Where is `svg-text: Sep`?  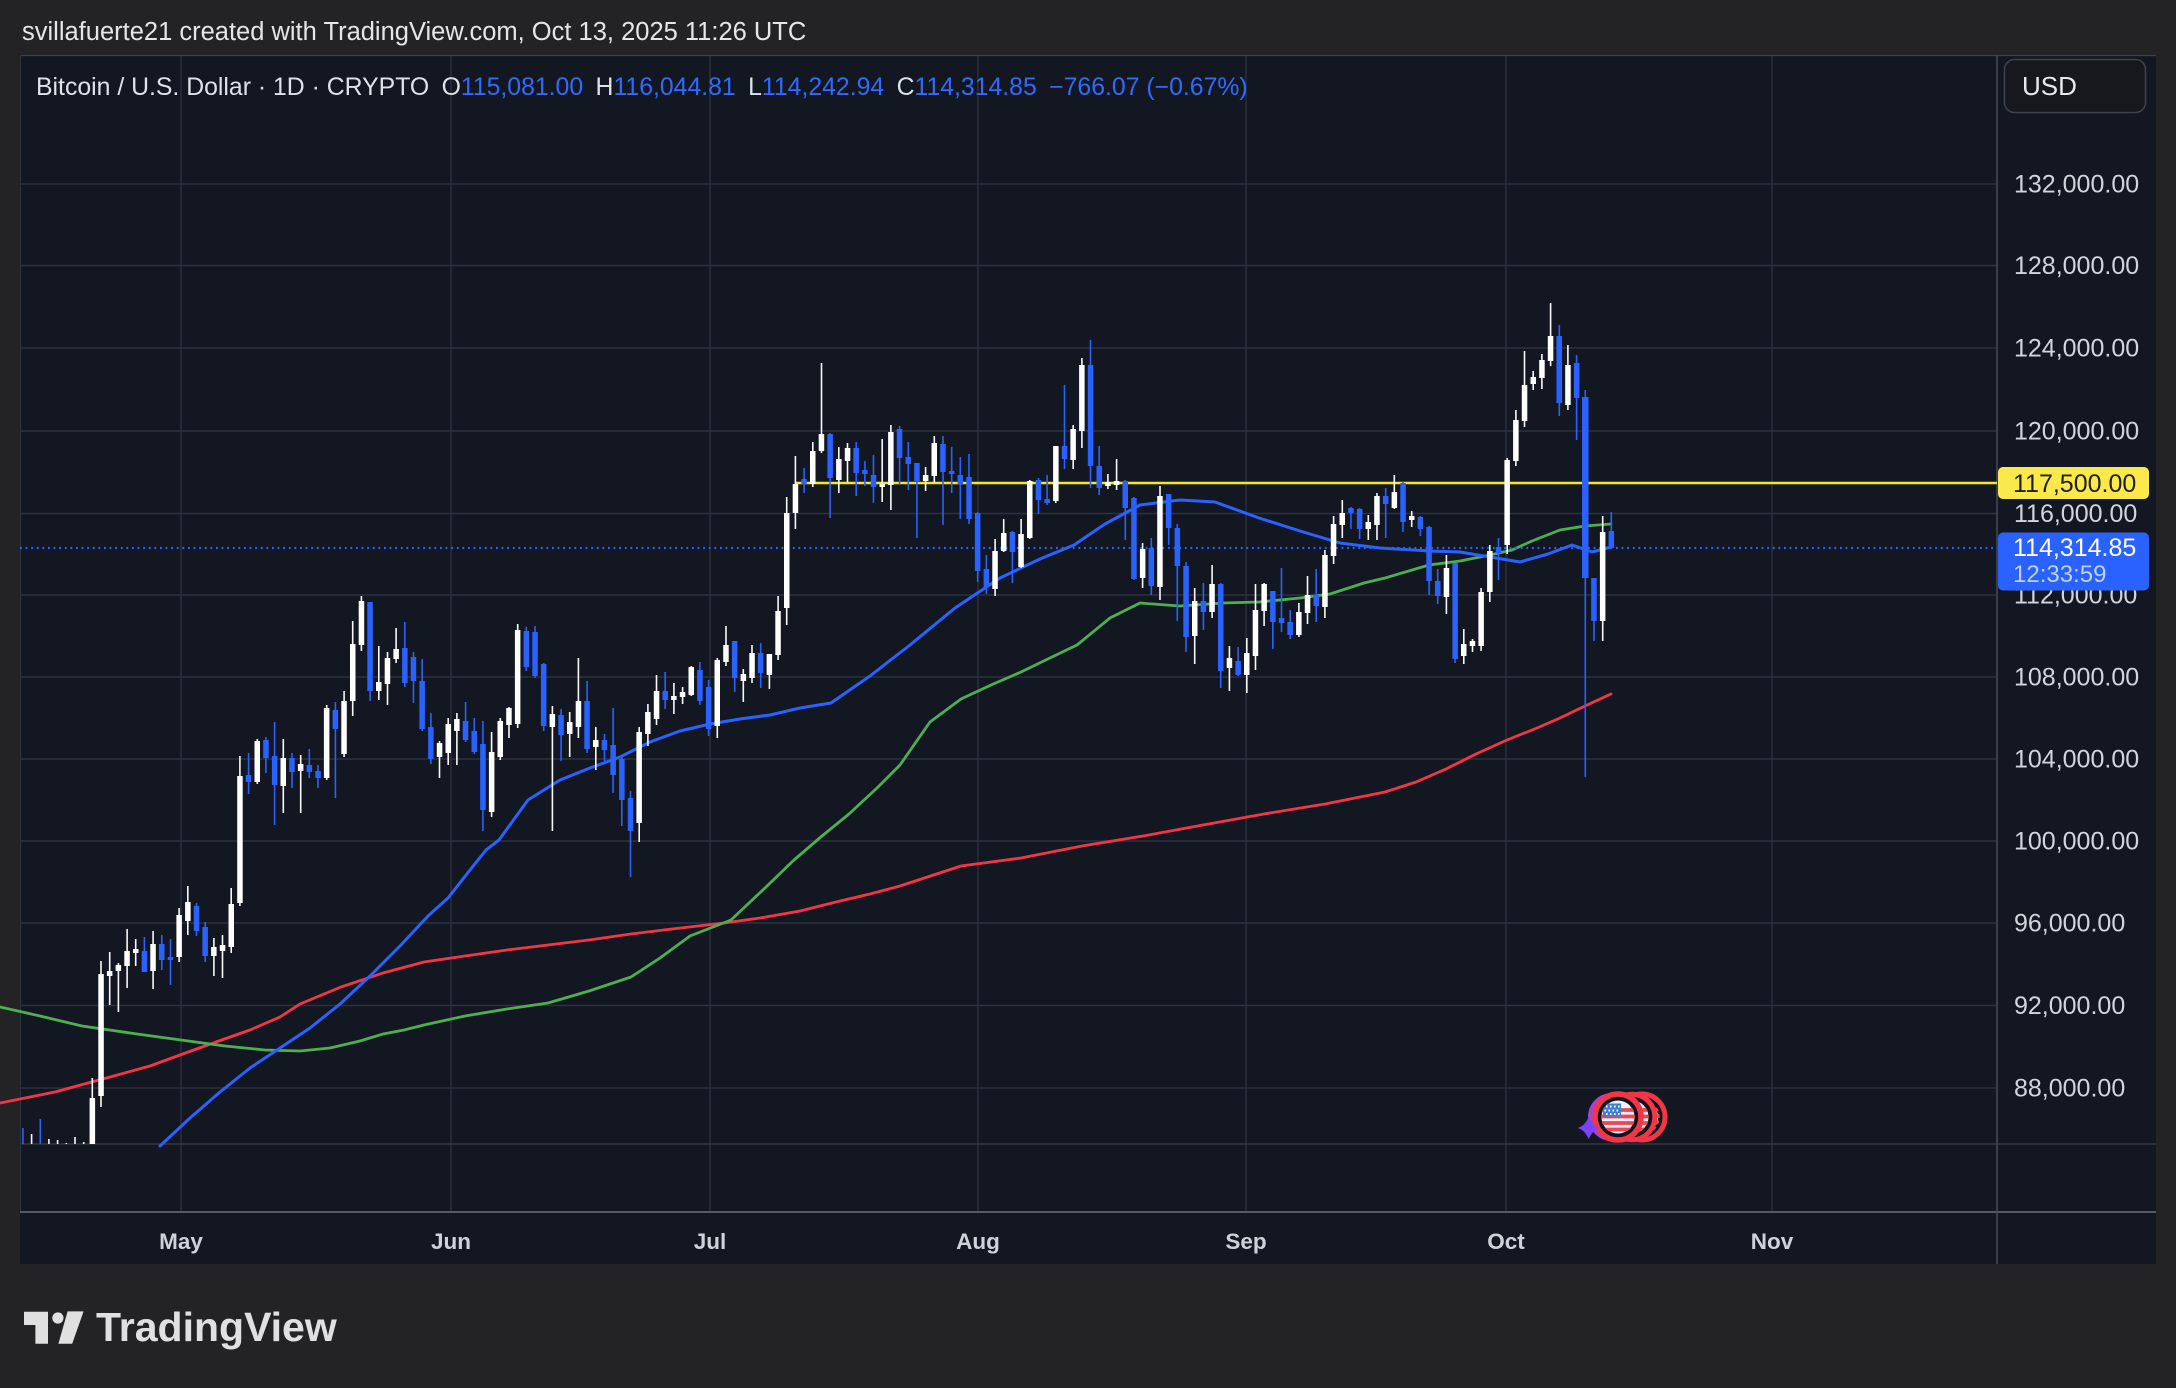 svg-text: Sep is located at coordinates (1245, 1241).